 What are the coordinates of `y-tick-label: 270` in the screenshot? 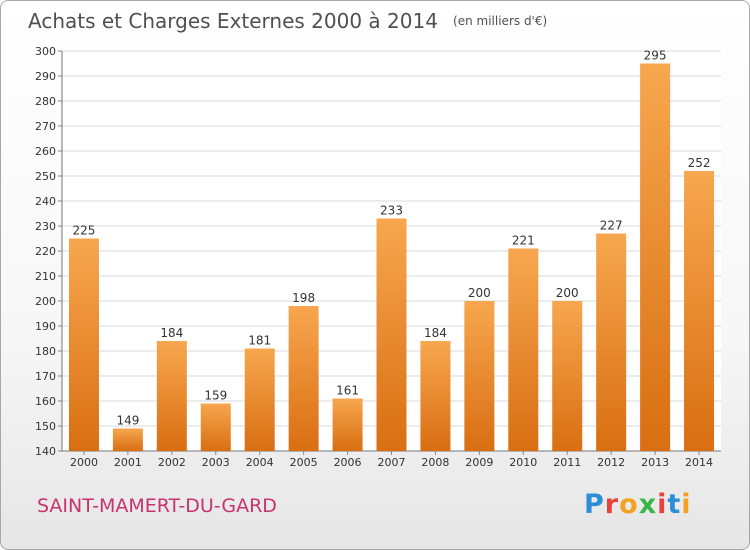 It's located at (45, 126).